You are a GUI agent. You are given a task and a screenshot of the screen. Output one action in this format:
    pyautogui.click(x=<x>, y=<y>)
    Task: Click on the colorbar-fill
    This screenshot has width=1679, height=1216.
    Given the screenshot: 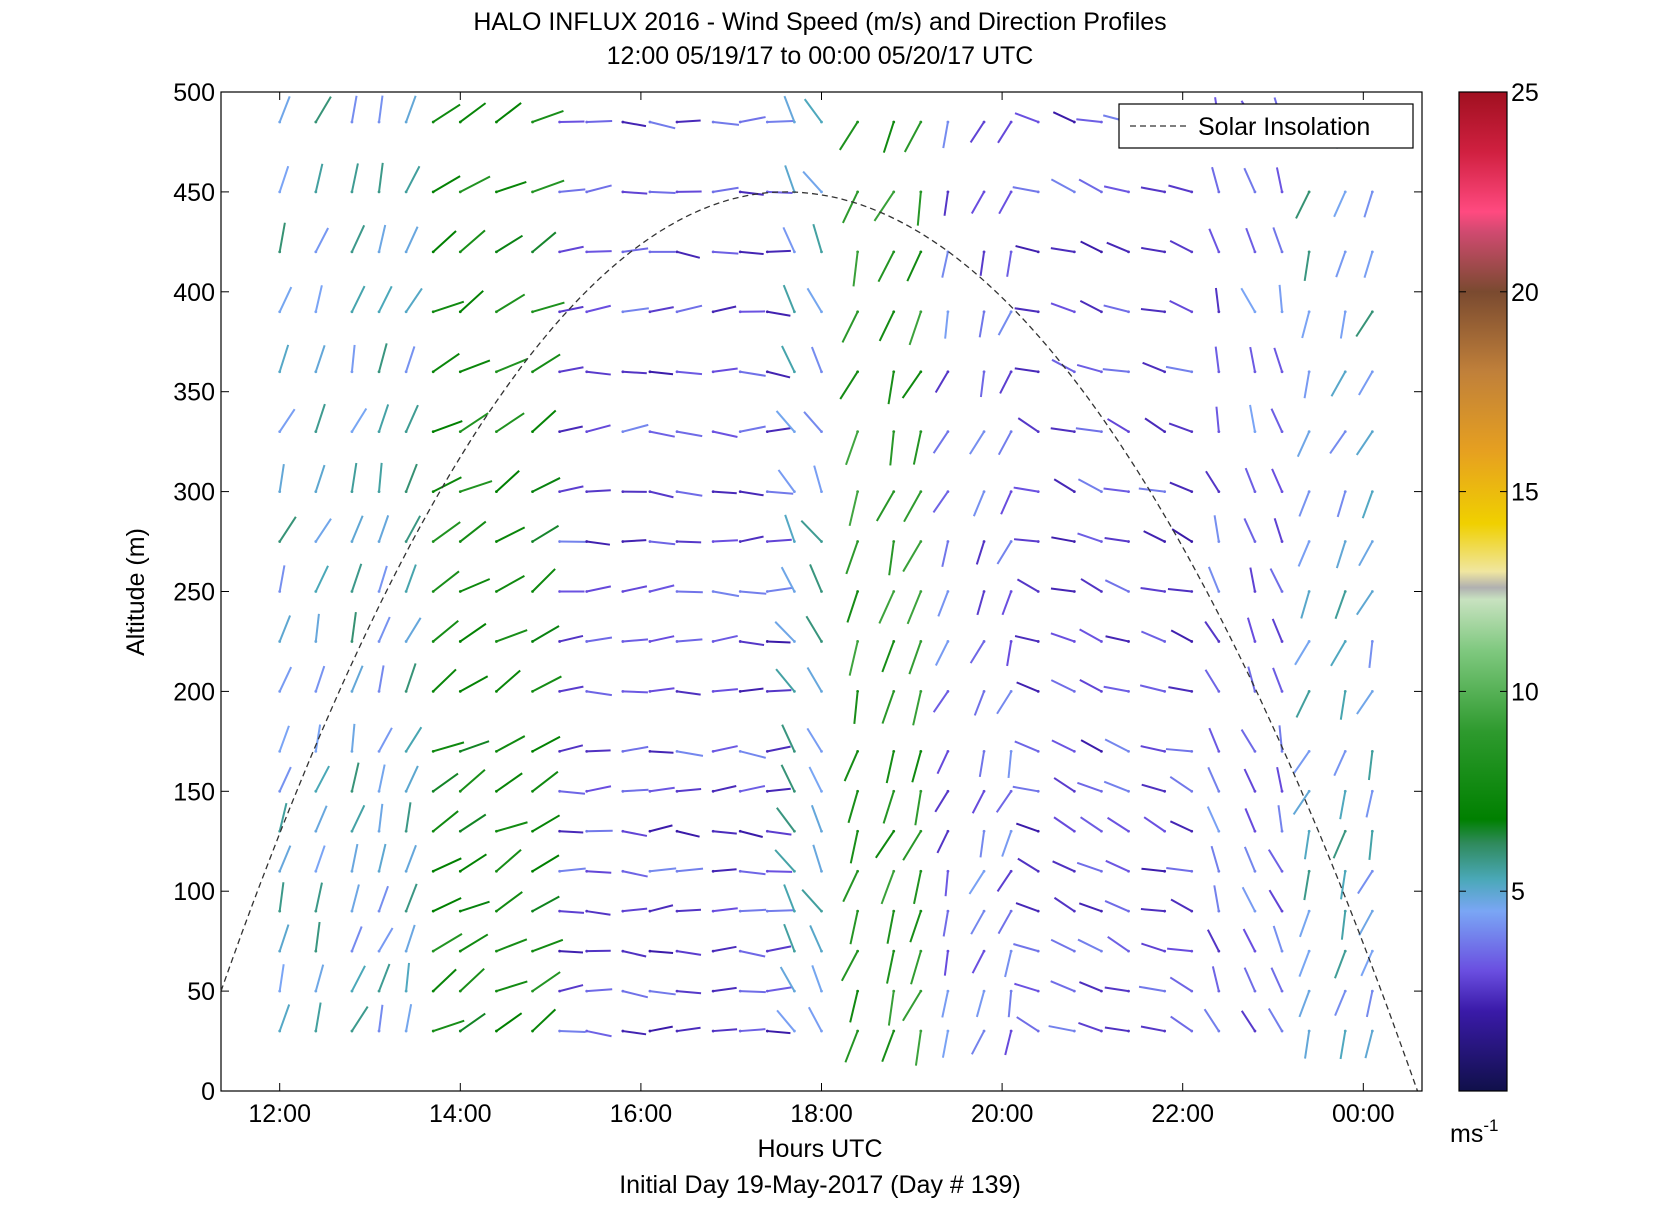 What is the action you would take?
    pyautogui.click(x=1483, y=591)
    